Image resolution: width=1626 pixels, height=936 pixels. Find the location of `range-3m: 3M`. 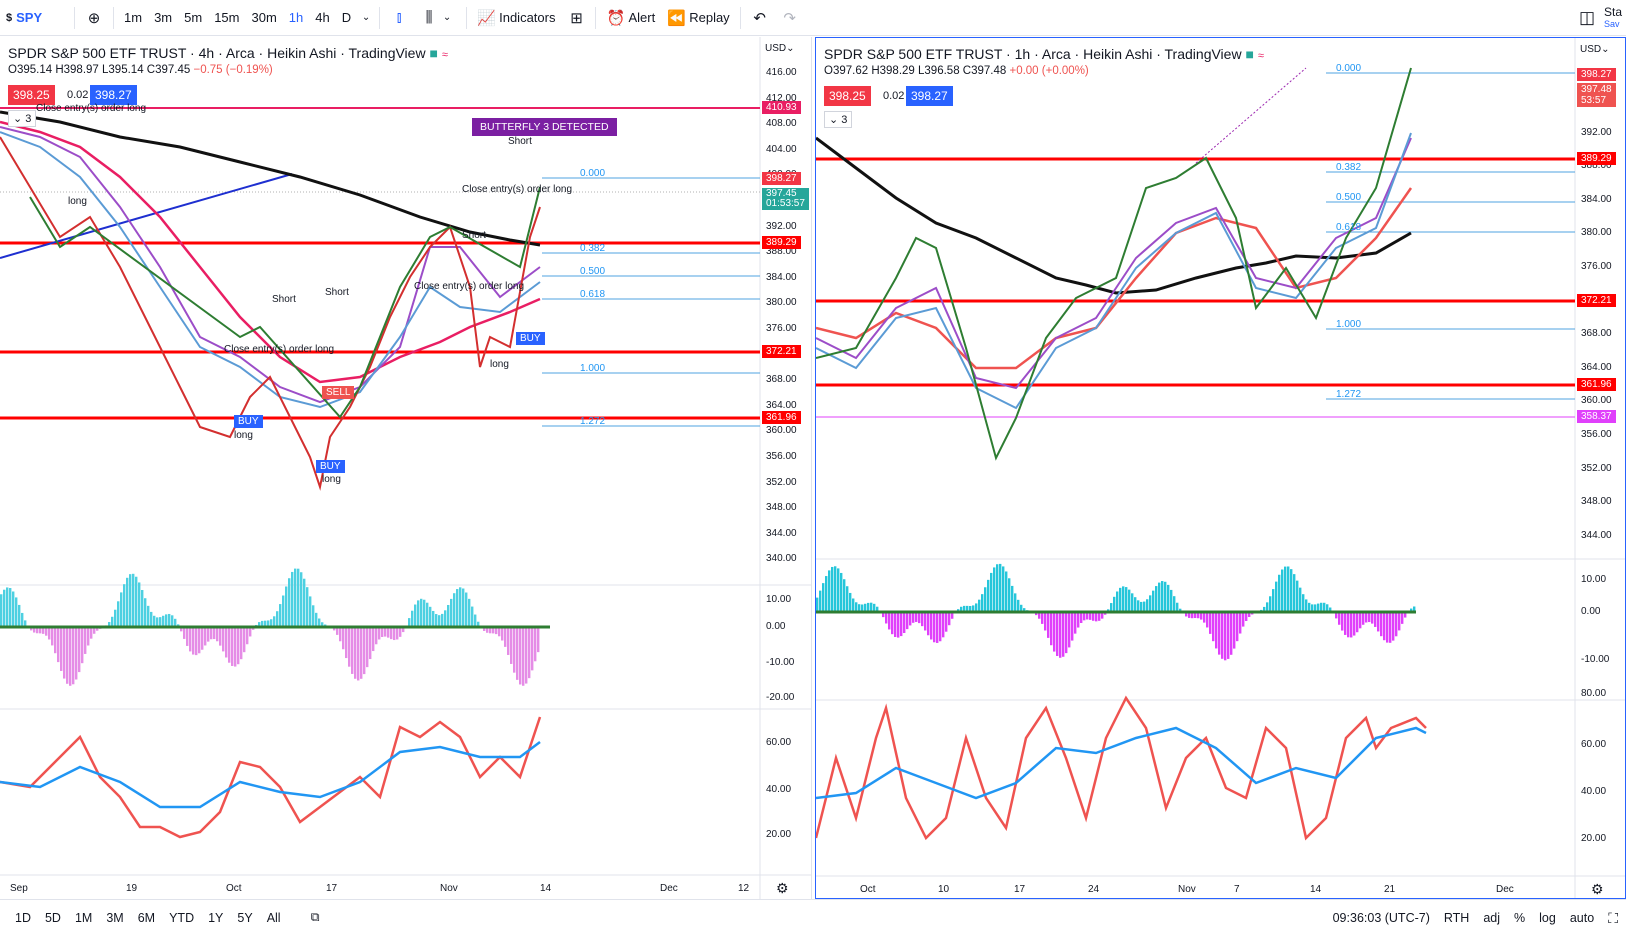

range-3m: 3M is located at coordinates (114, 918).